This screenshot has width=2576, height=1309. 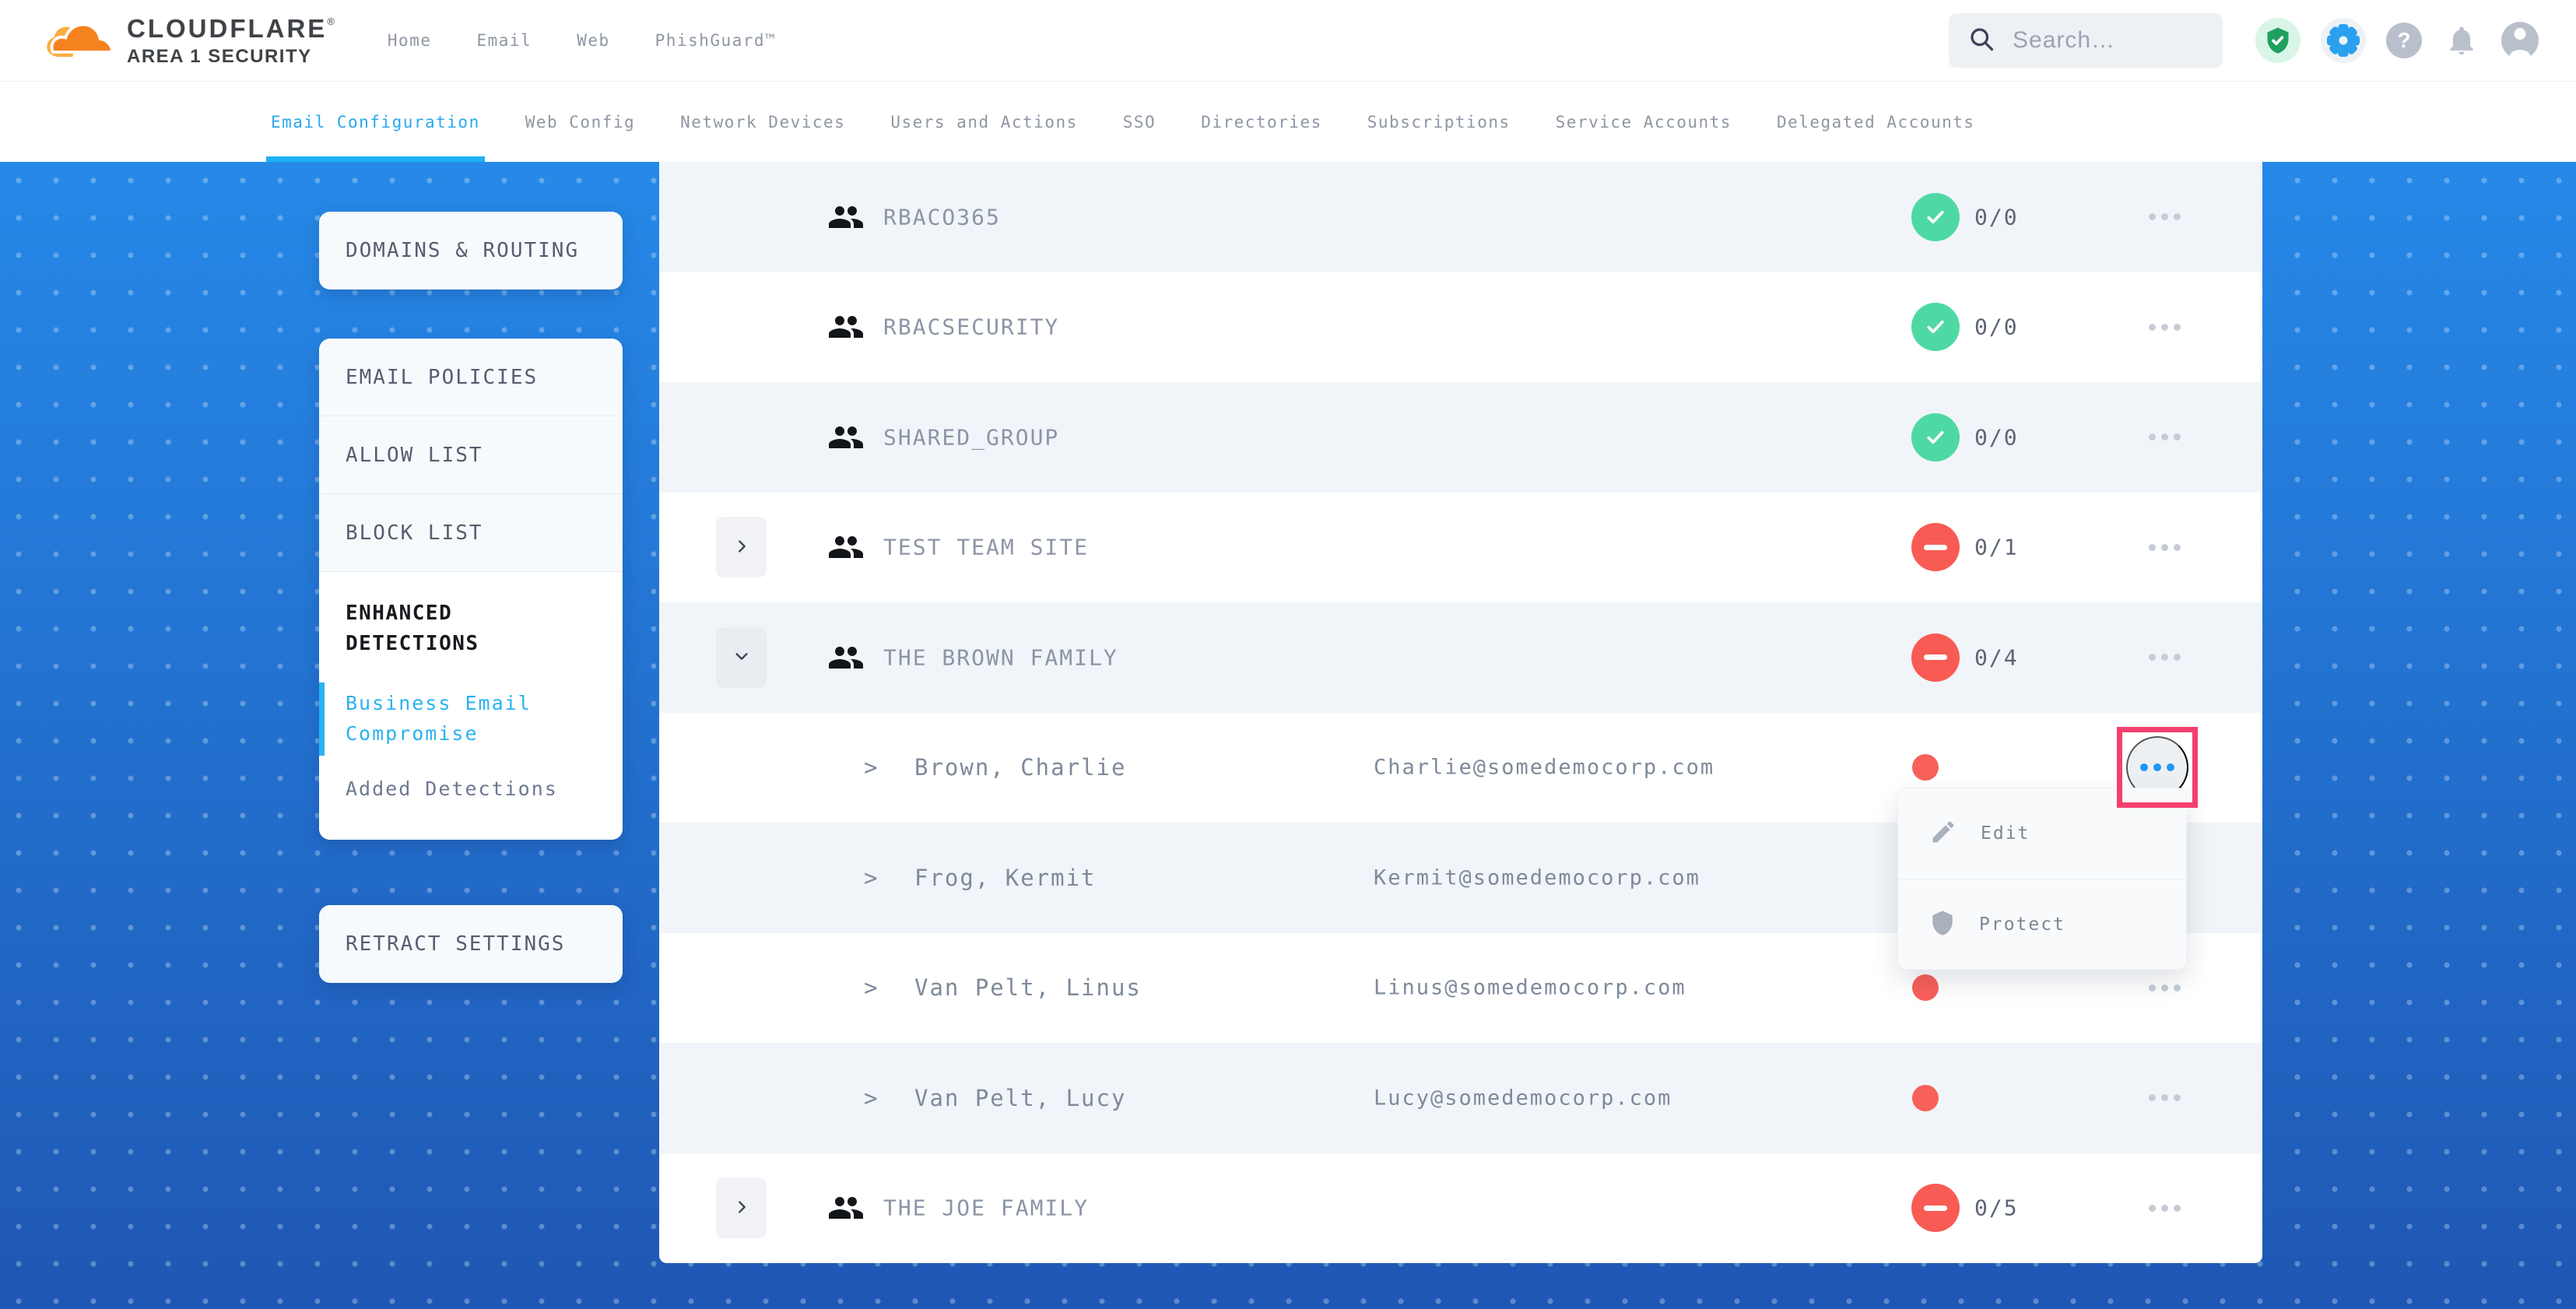 What do you see at coordinates (1537, 877) in the screenshot?
I see `user-email: Kermit@somedemocorp.com` at bounding box center [1537, 877].